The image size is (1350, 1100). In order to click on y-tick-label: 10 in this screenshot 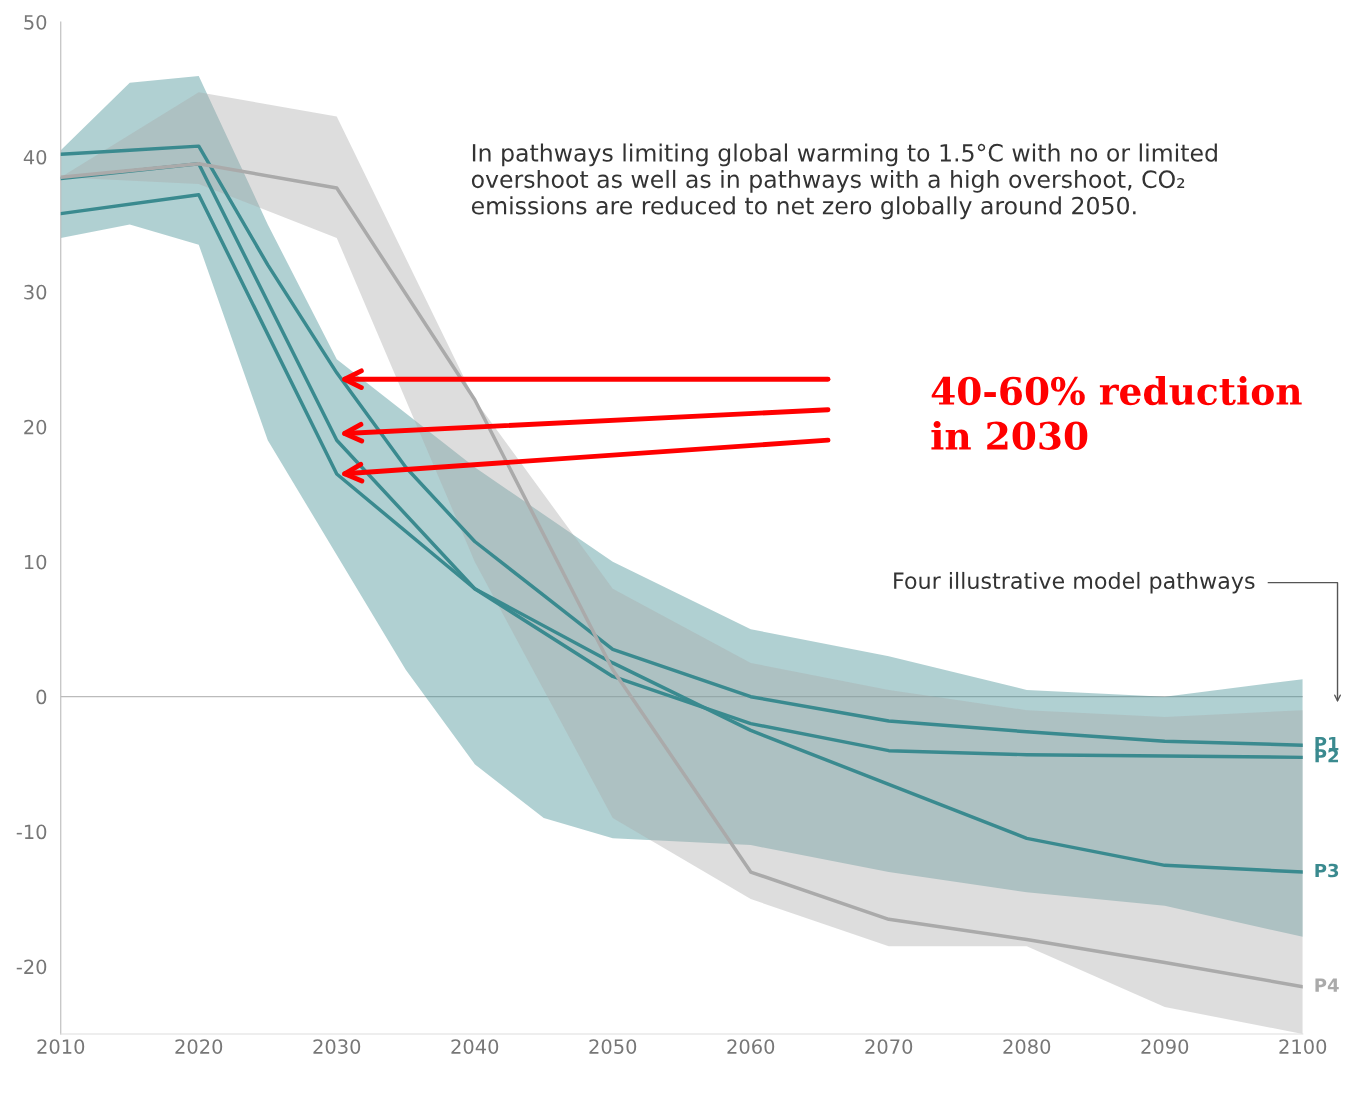, I will do `click(35, 562)`.